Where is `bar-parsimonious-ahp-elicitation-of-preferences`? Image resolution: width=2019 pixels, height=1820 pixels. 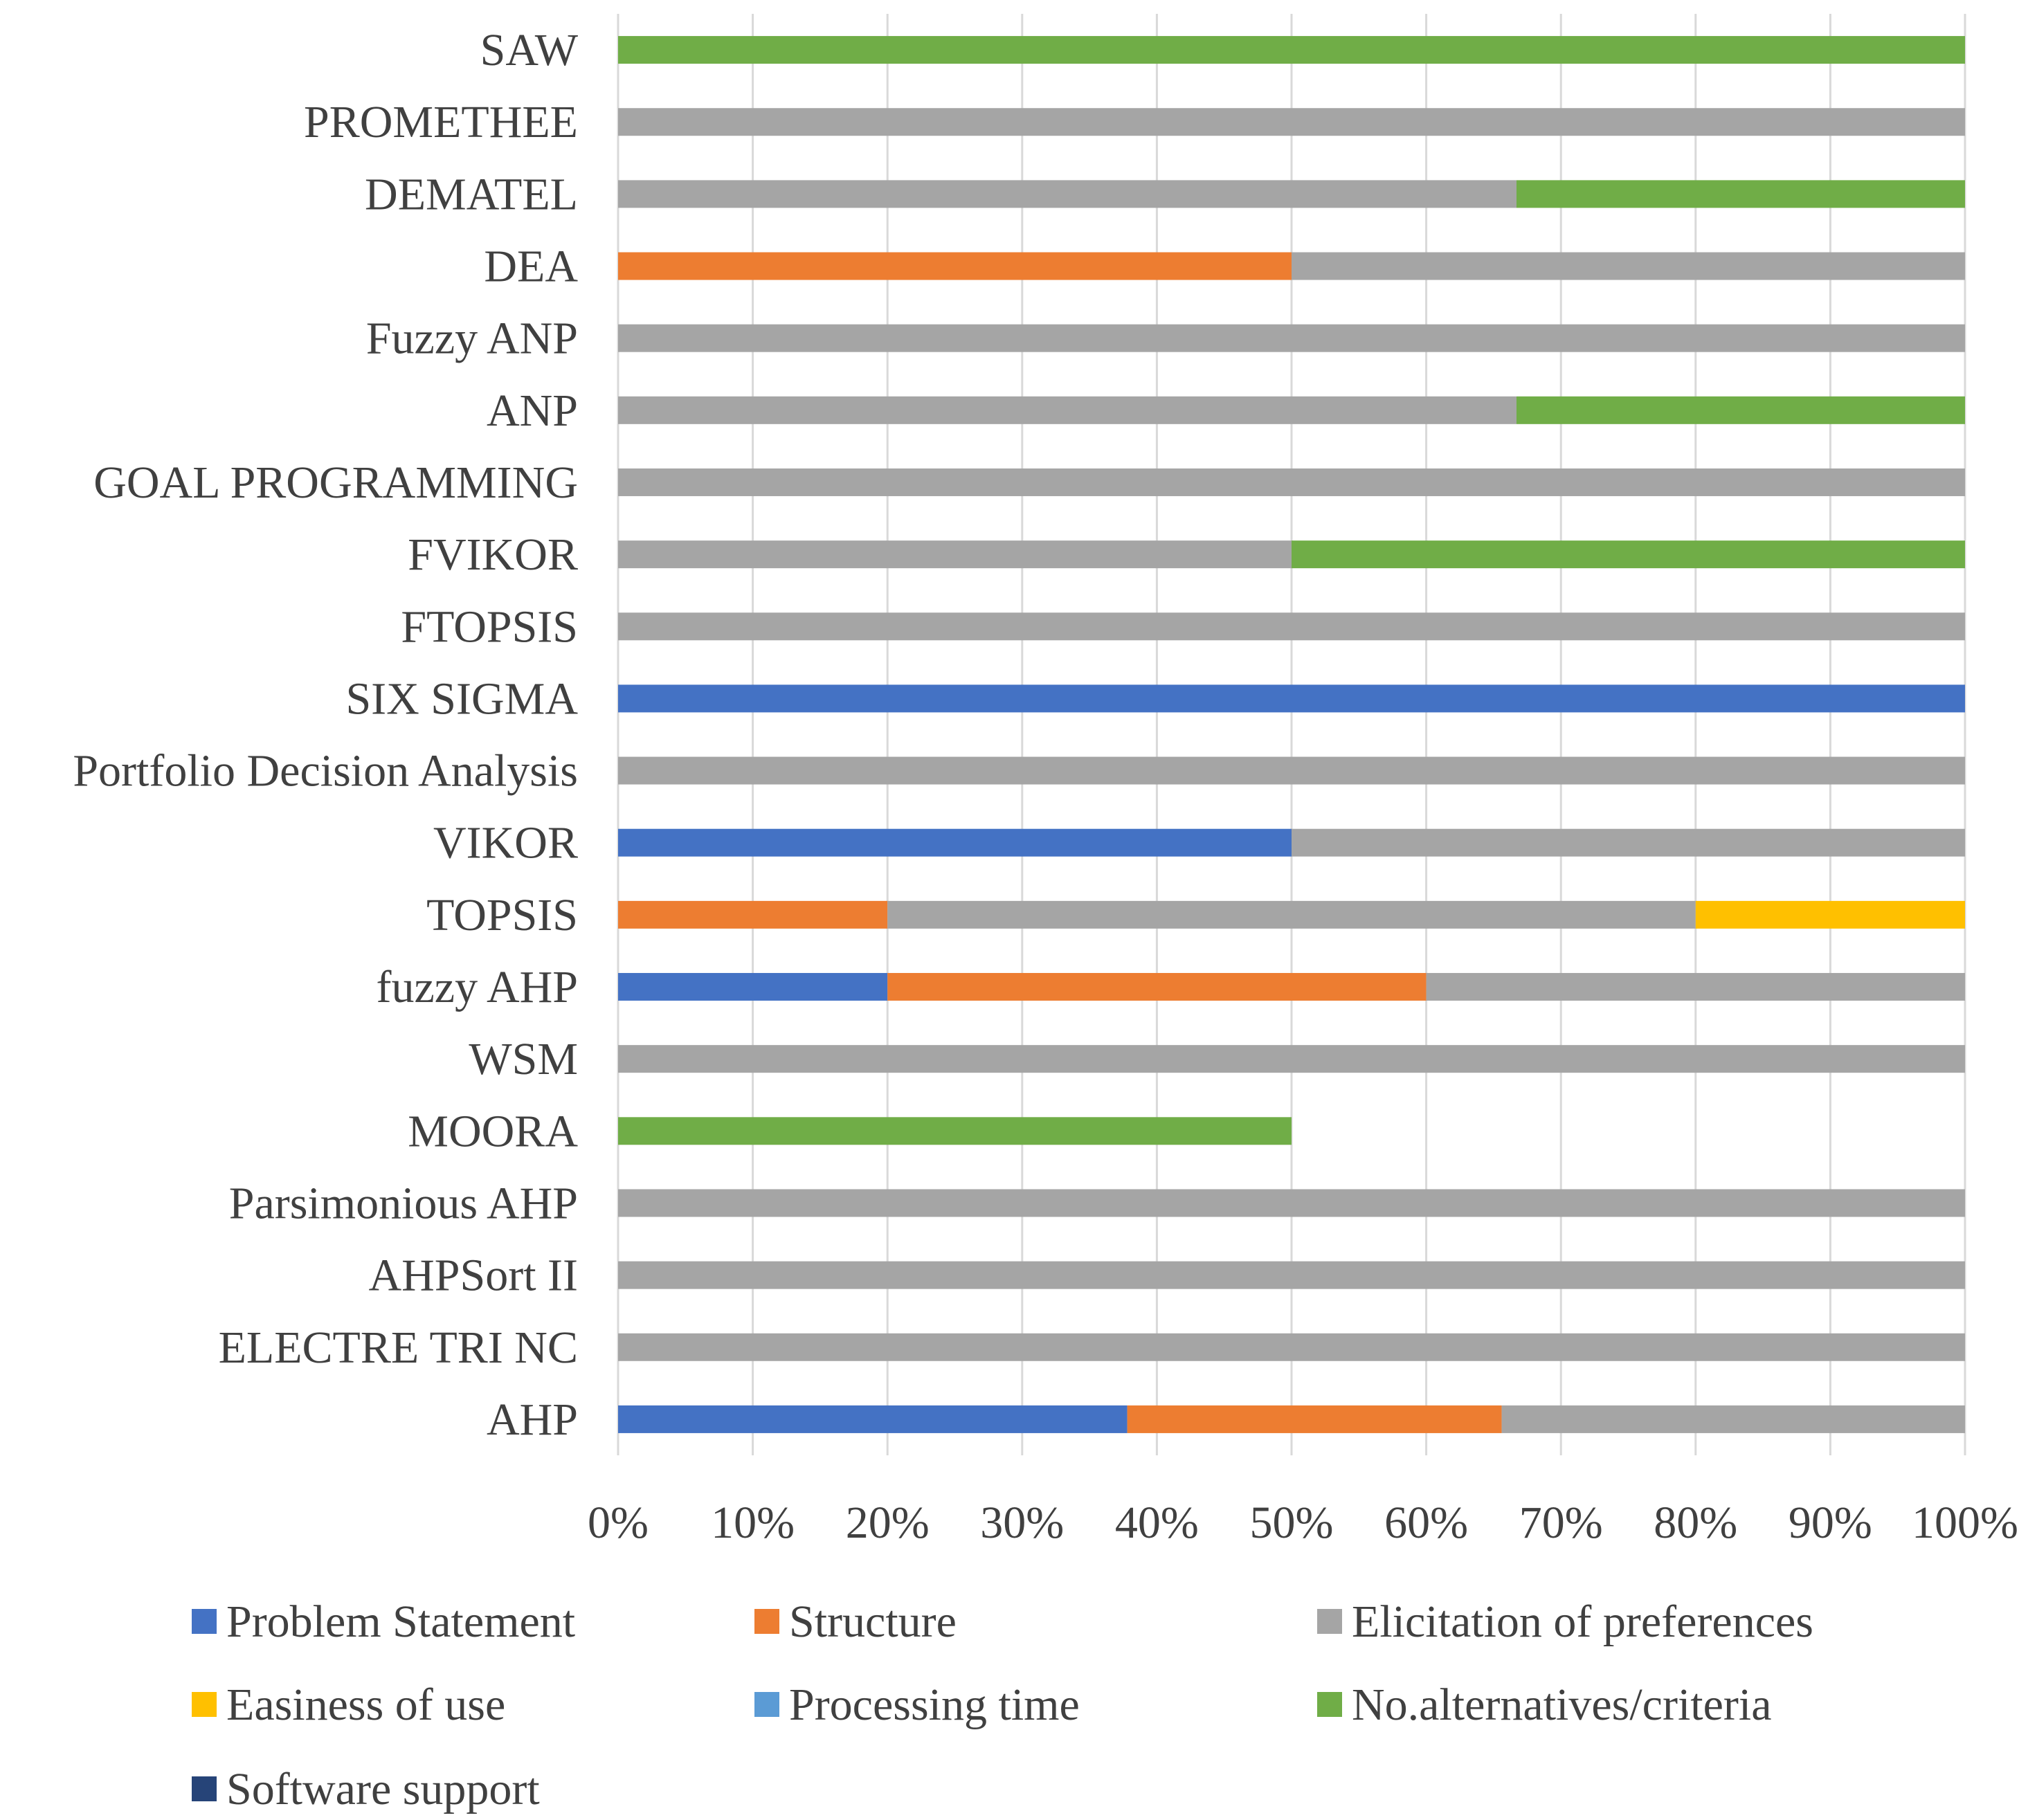 bar-parsimonious-ahp-elicitation-of-preferences is located at coordinates (1291, 1203).